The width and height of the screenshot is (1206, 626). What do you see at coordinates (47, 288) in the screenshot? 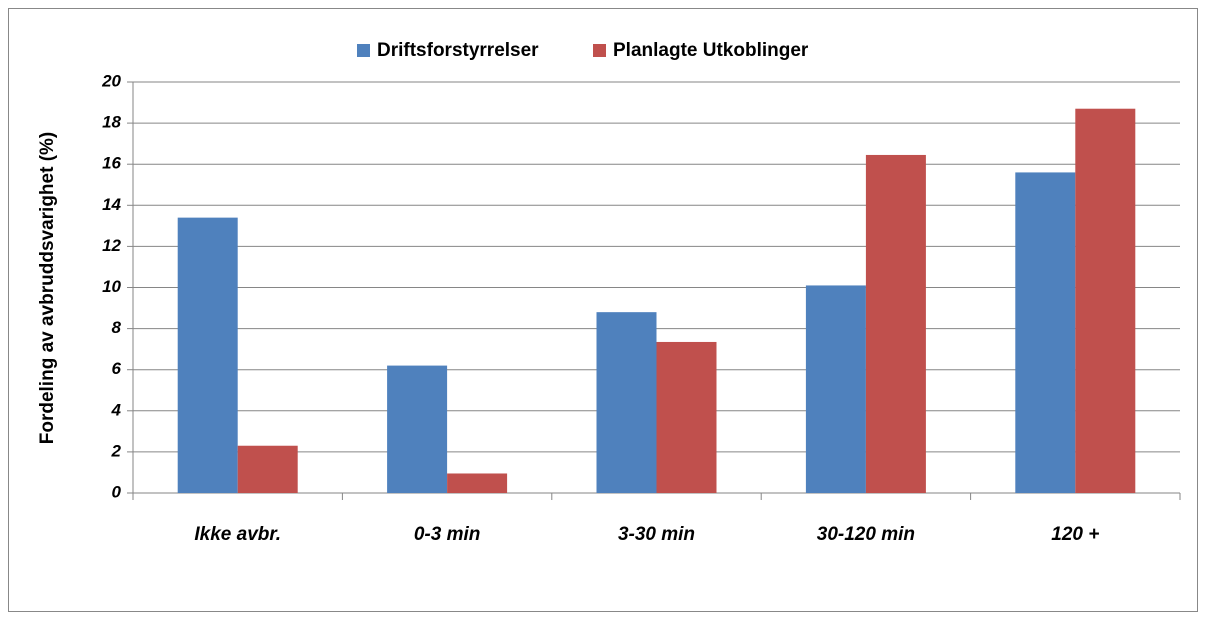
I see `y-axis-title: Fordeling av avbruddsvarighet (%)` at bounding box center [47, 288].